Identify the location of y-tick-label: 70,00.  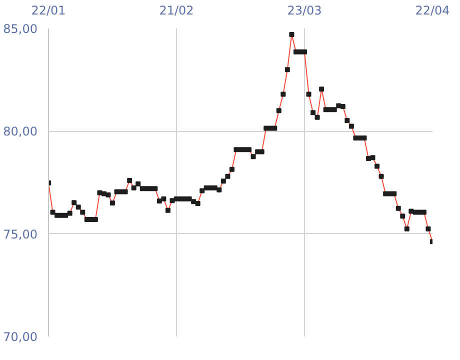
(20, 337).